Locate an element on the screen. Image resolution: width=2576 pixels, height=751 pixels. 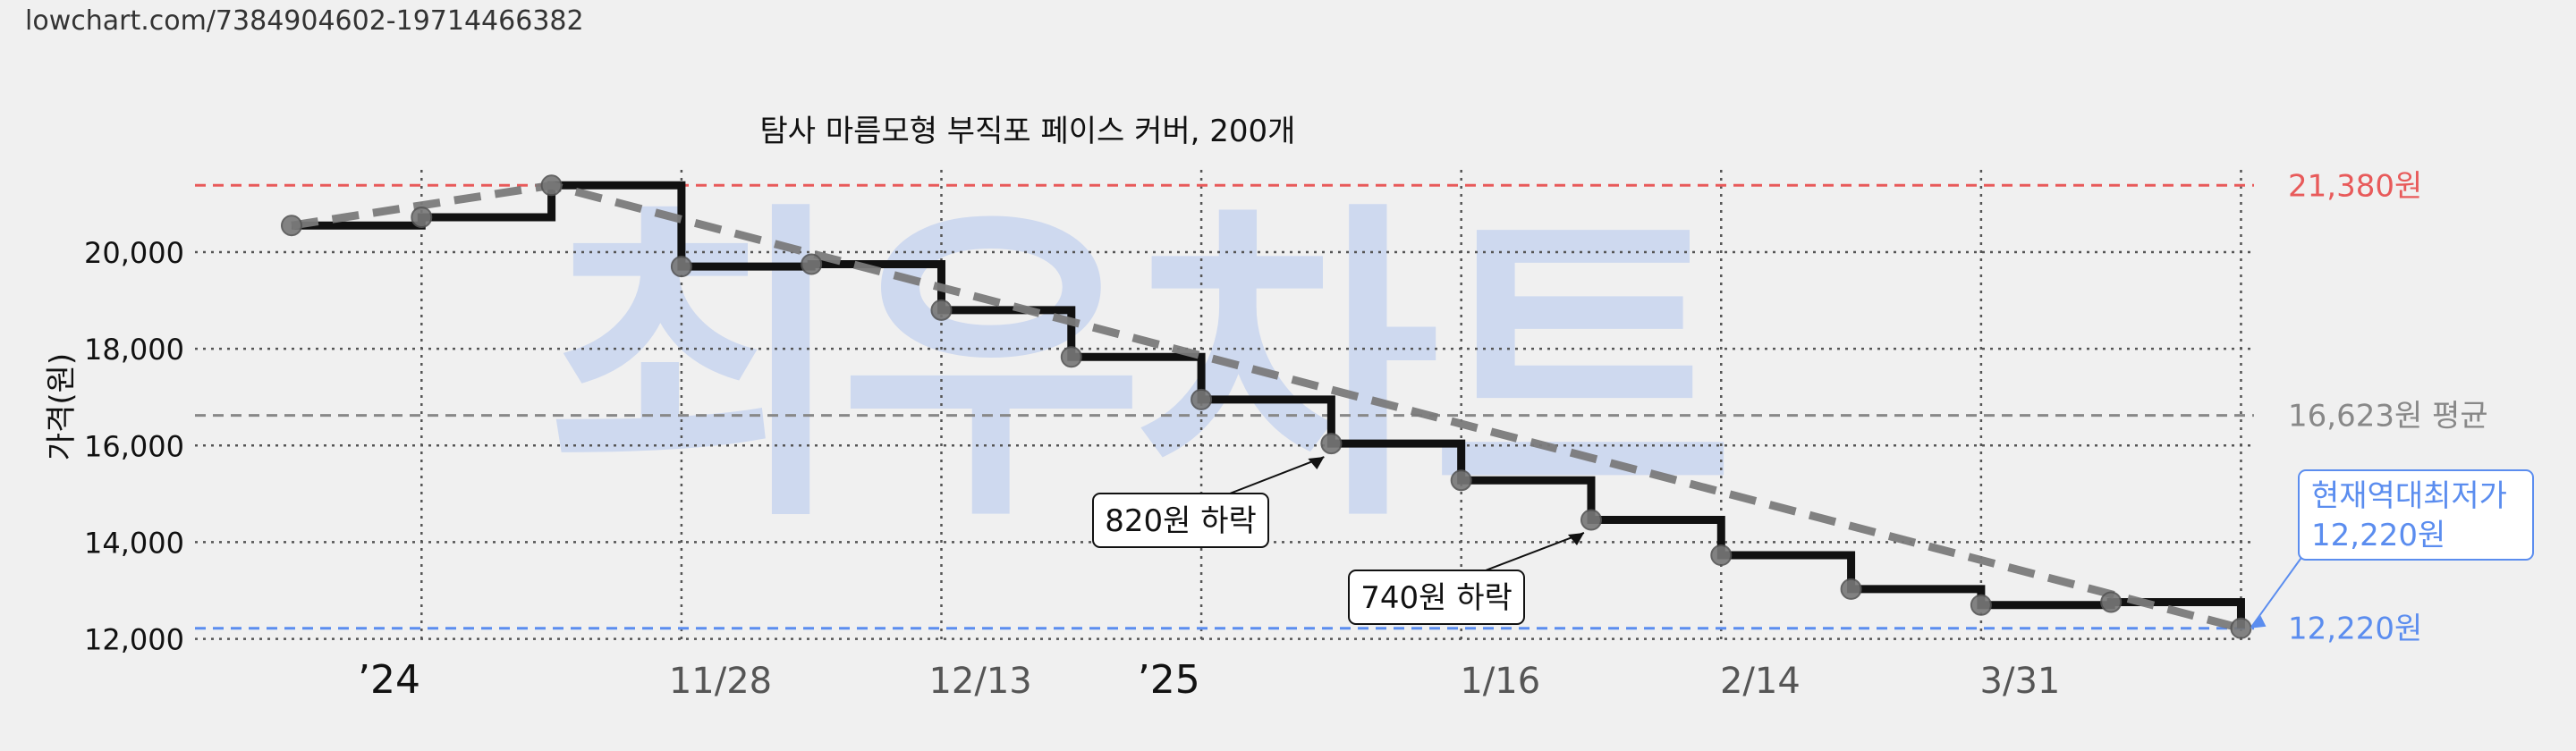
callout-arrow-line is located at coordinates (2279, 588).